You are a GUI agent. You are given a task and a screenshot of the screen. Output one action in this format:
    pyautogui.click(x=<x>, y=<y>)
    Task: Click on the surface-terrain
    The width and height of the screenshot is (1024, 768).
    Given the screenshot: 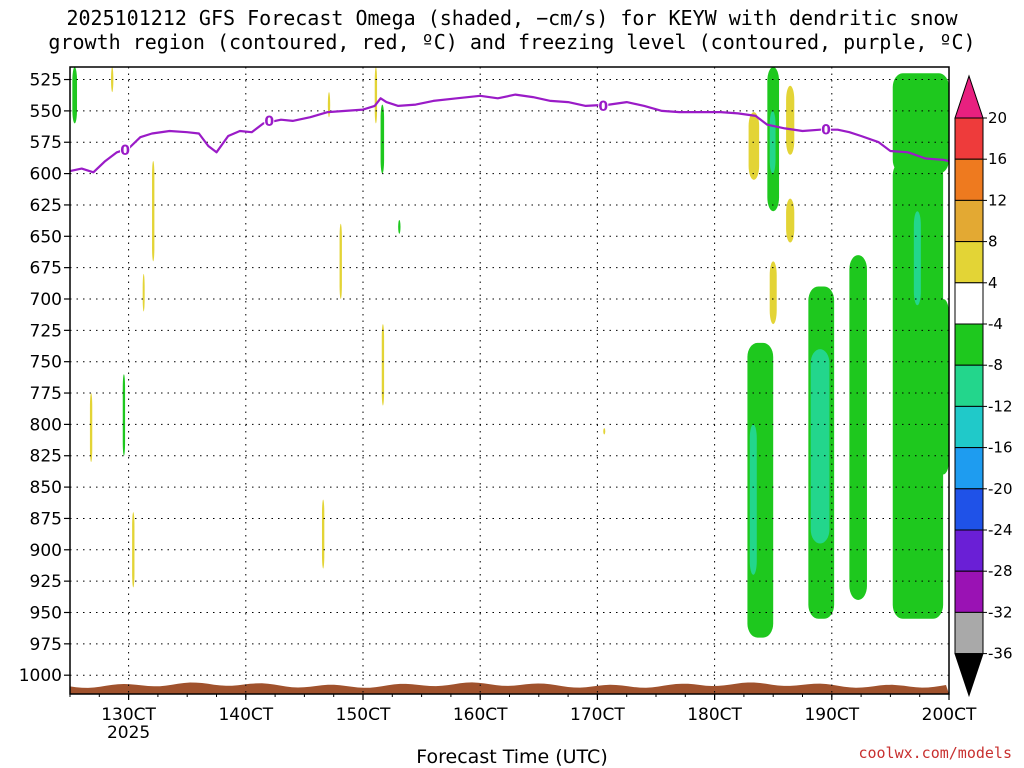 What is the action you would take?
    pyautogui.click(x=509, y=688)
    